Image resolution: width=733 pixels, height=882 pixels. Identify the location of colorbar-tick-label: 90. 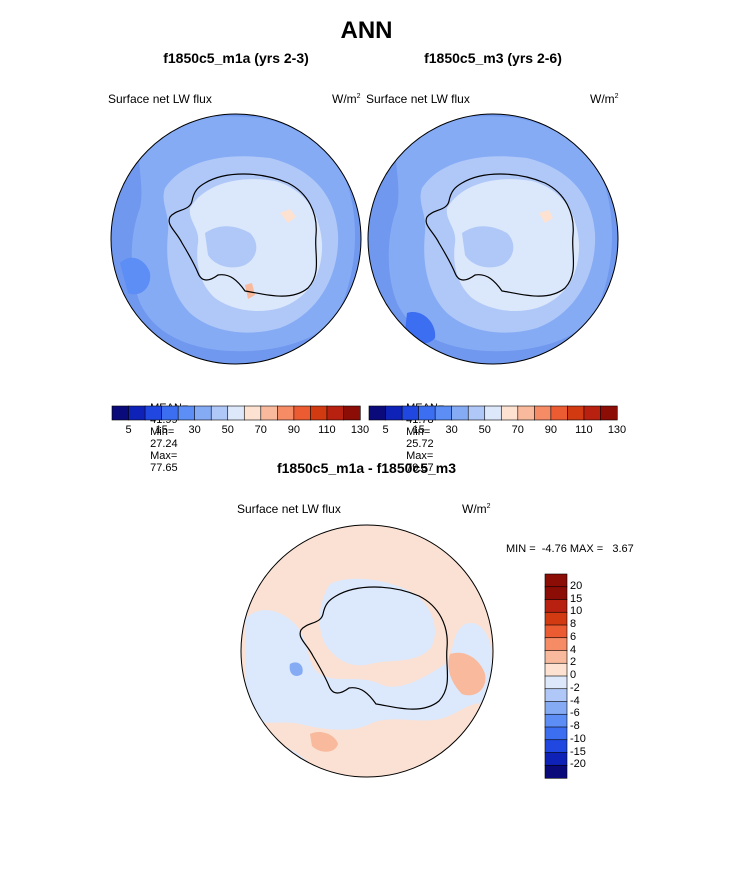
(550, 430).